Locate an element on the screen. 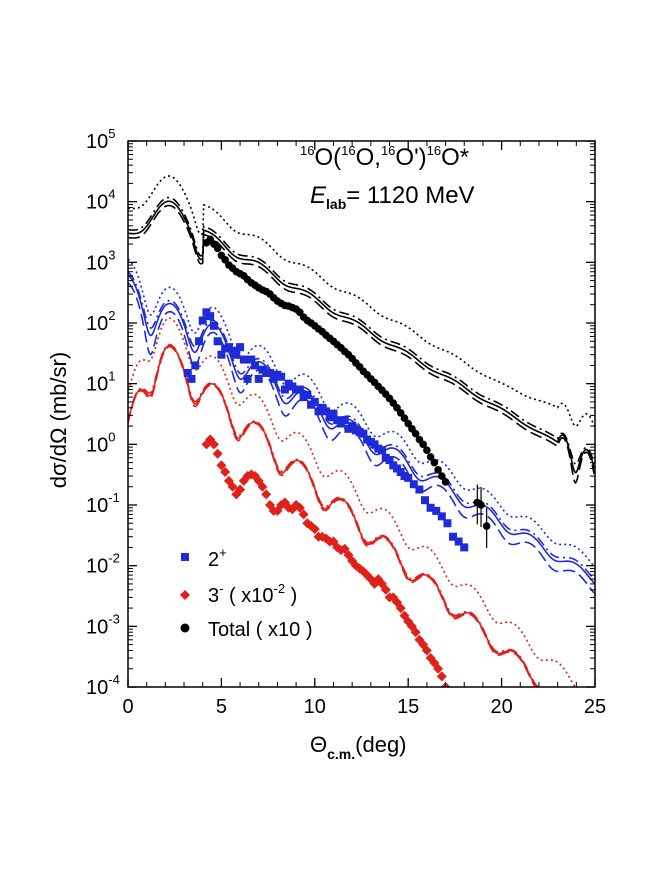  y-tick-label: 10⁴ is located at coordinates (100, 200).